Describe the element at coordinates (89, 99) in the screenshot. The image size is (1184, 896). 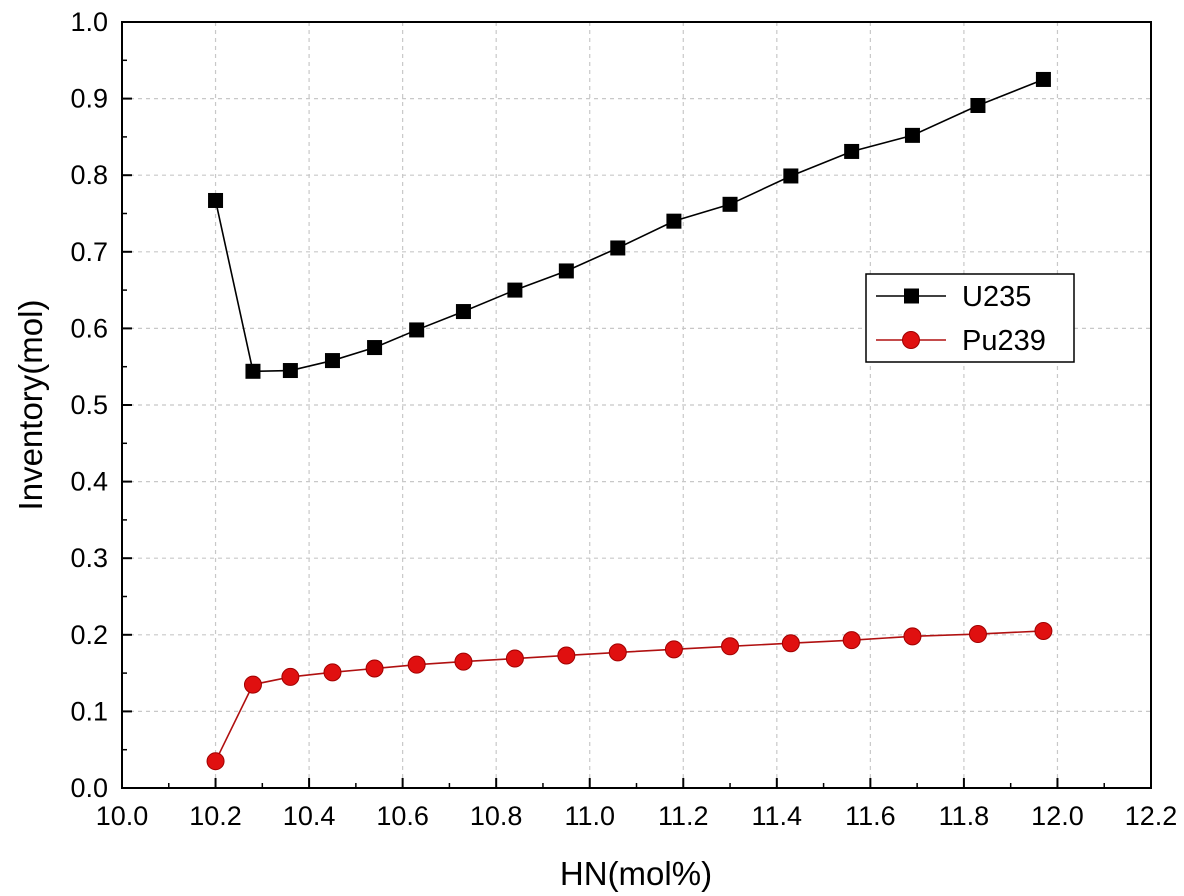
I see `y-tick-label: 0.9` at that location.